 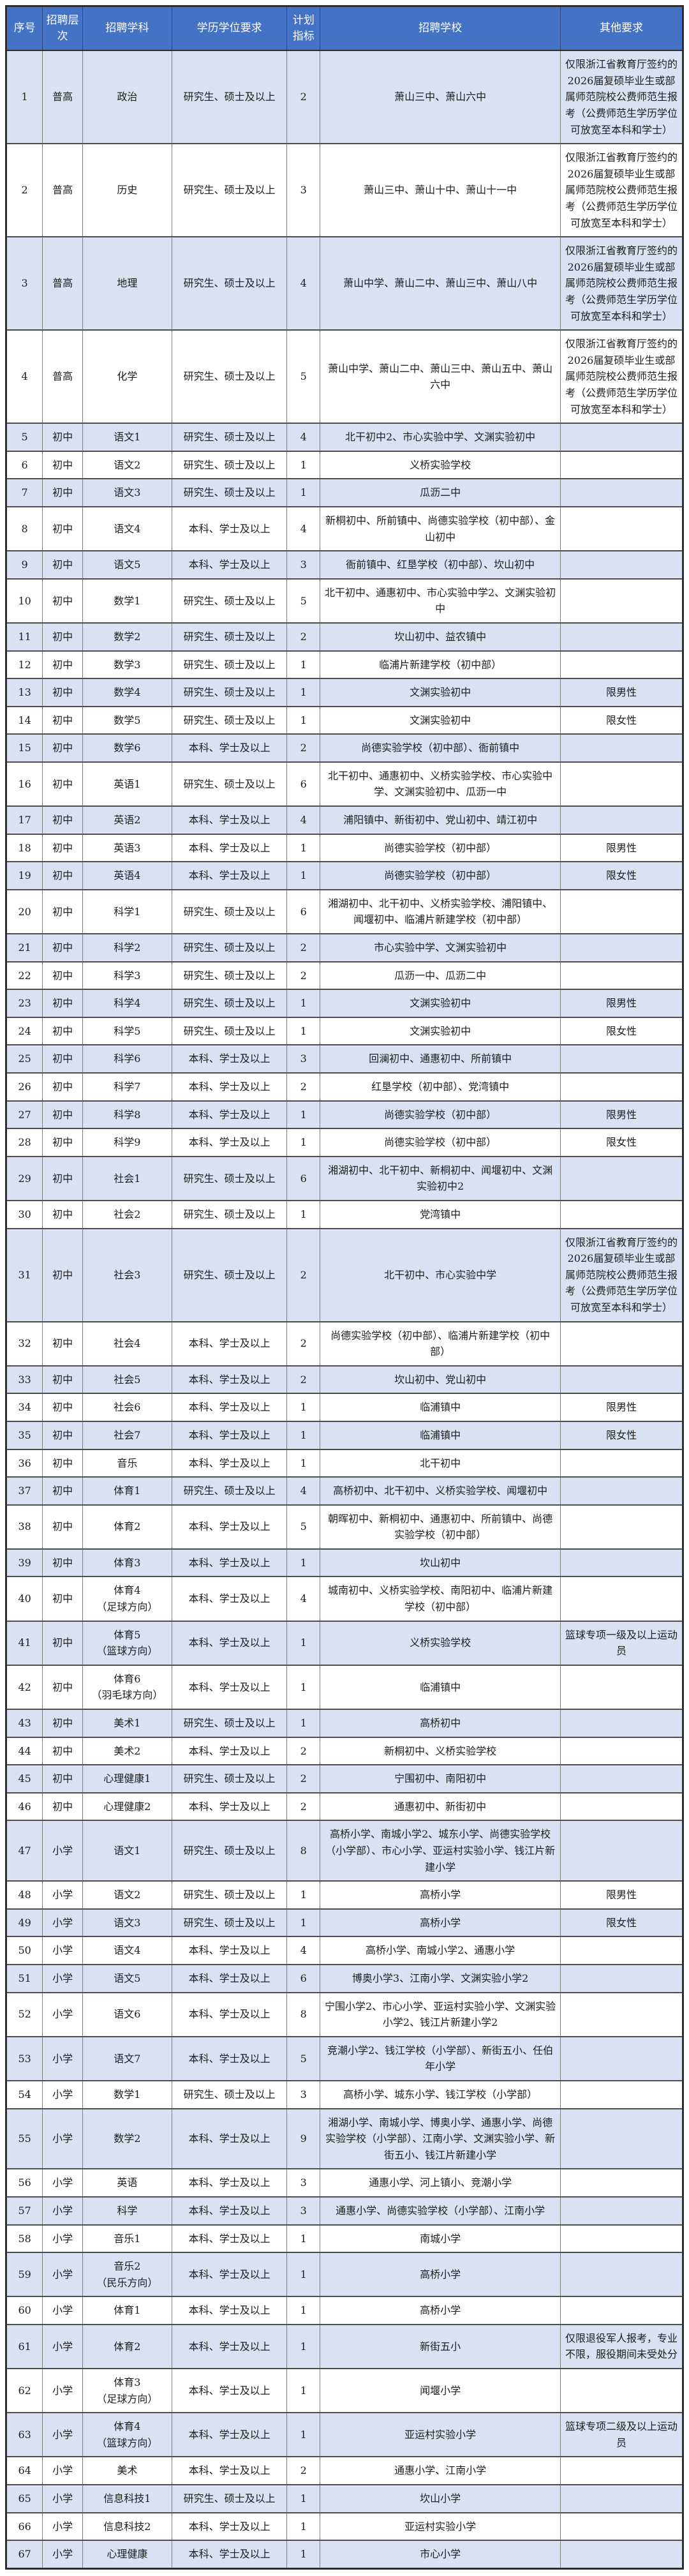 What do you see at coordinates (24, 1059) in the screenshot?
I see `cell-serial: 25` at bounding box center [24, 1059].